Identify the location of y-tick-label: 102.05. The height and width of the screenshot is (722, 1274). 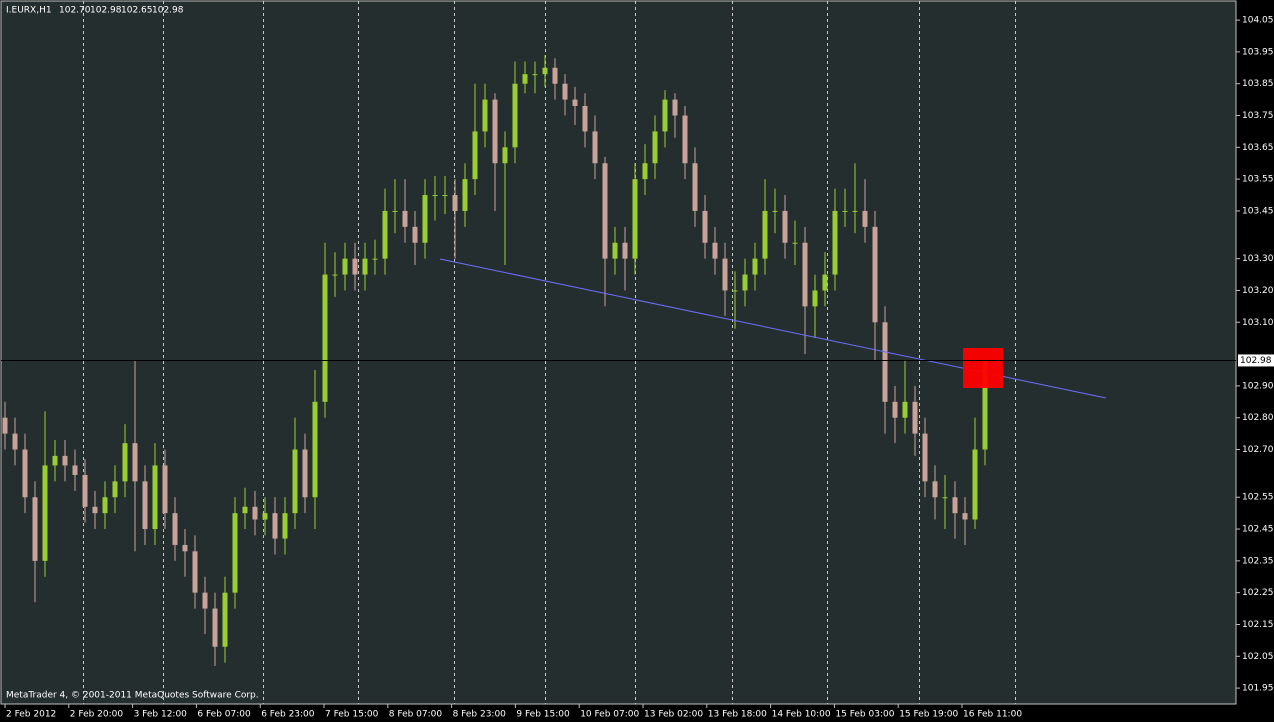
(1258, 657).